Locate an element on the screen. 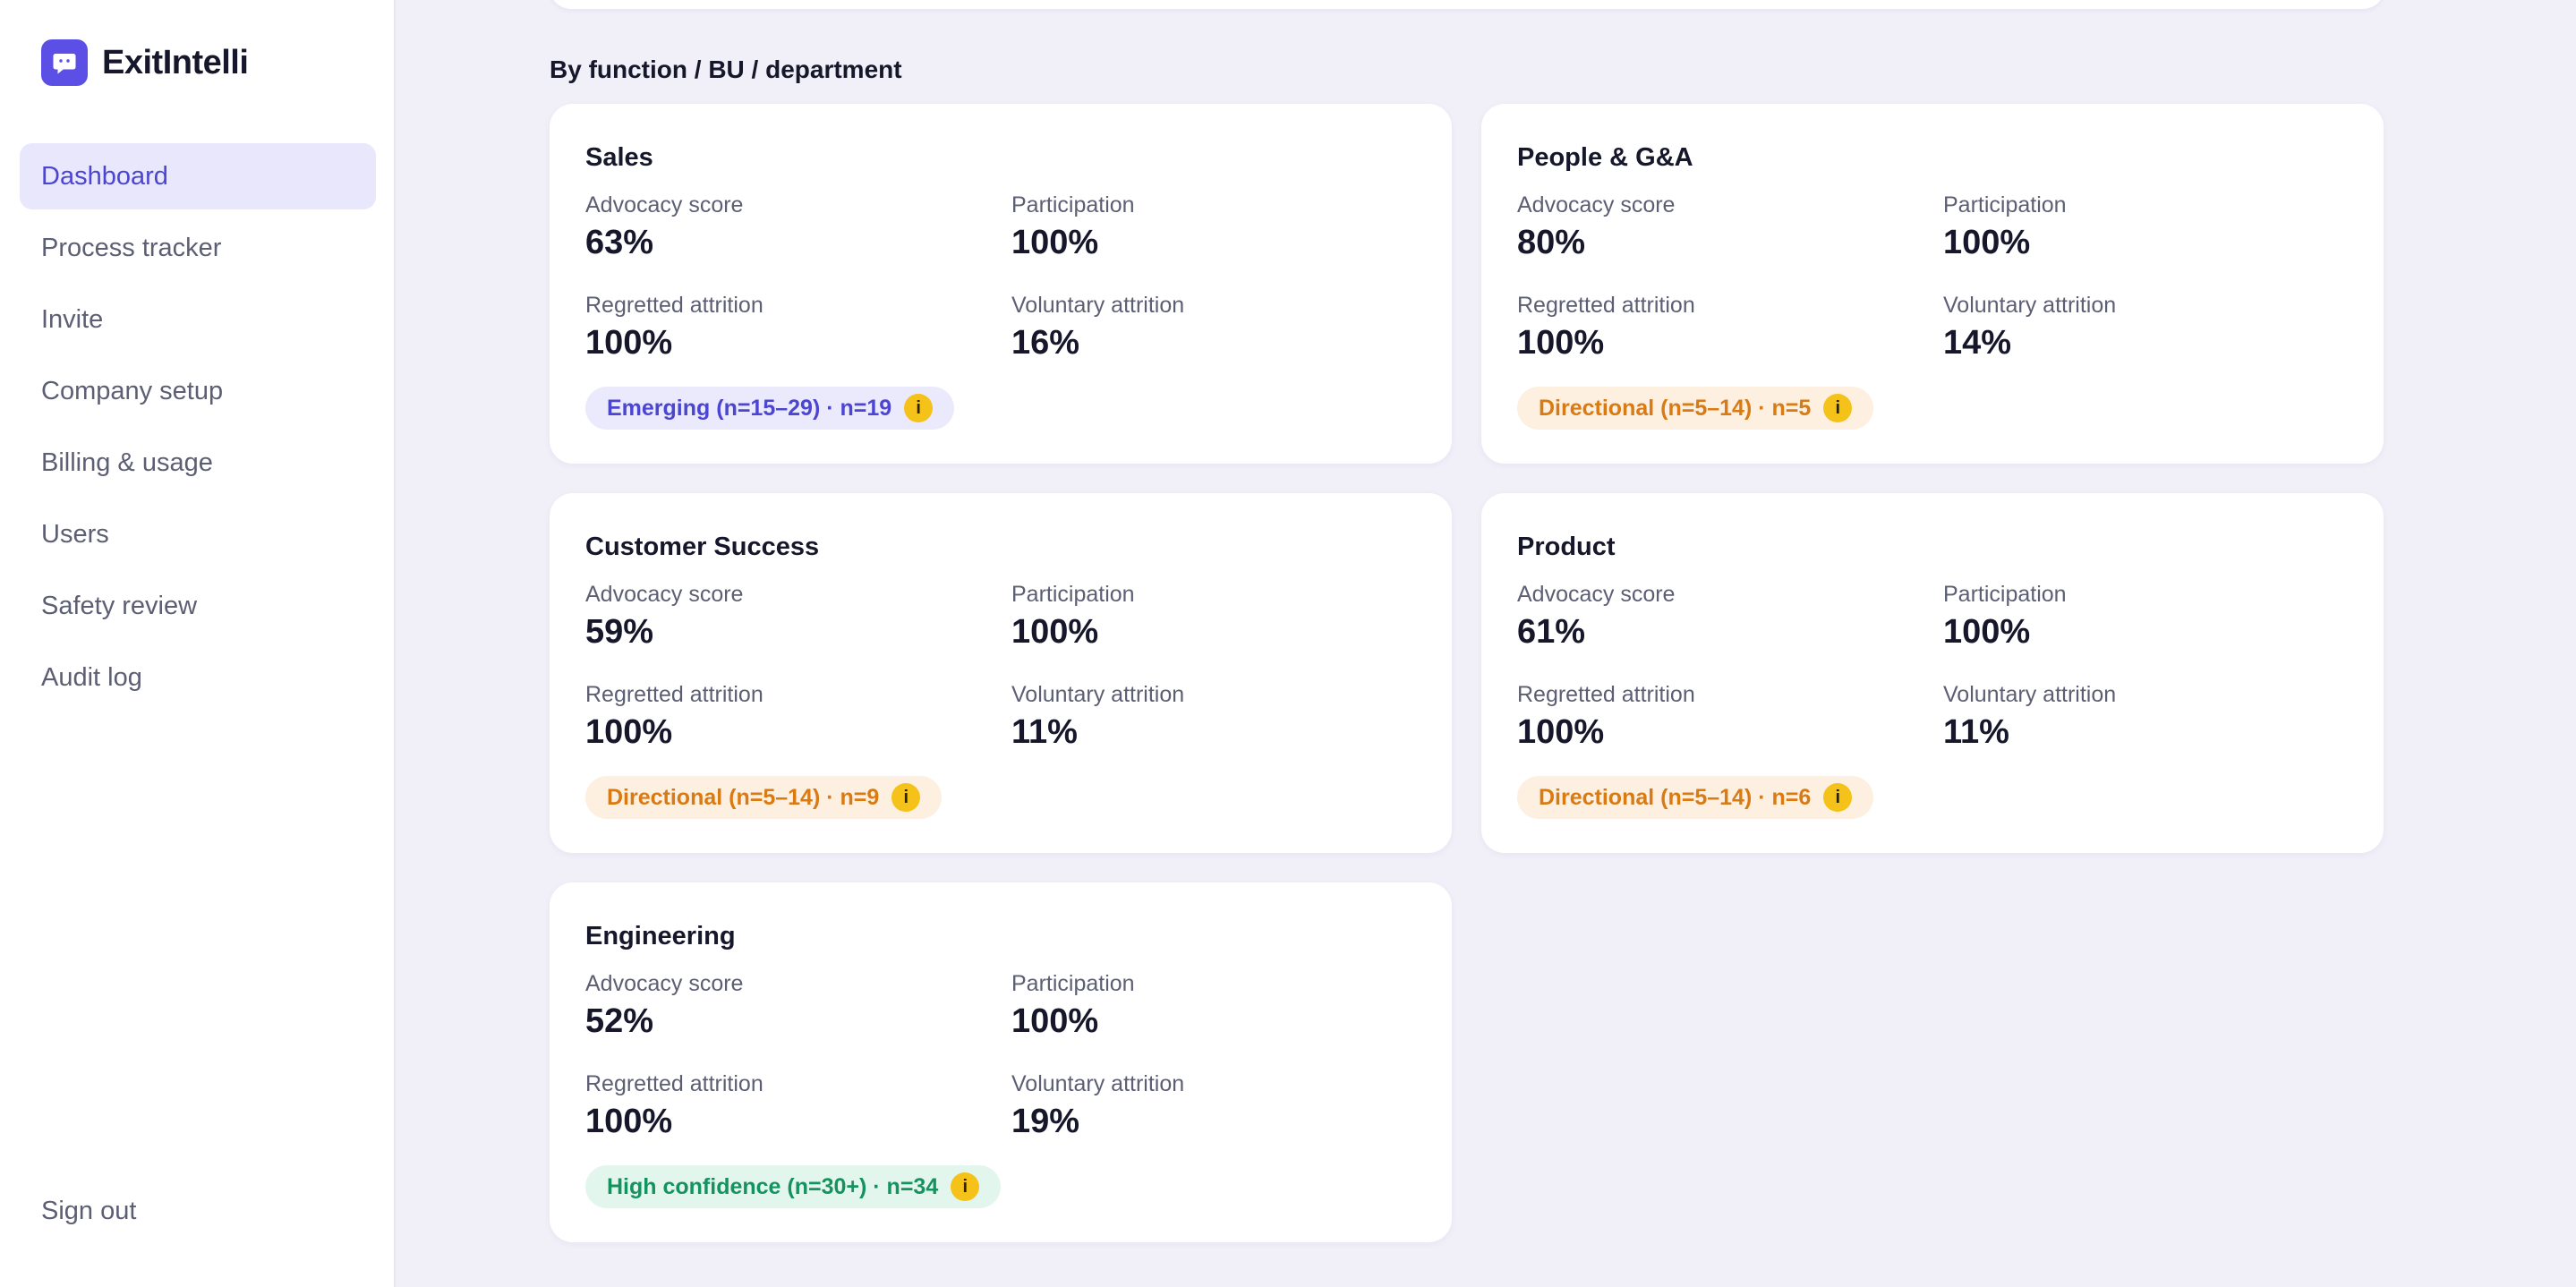 The image size is (2576, 1287). metric-advocacy: Advocacy score 61% is located at coordinates (1596, 616).